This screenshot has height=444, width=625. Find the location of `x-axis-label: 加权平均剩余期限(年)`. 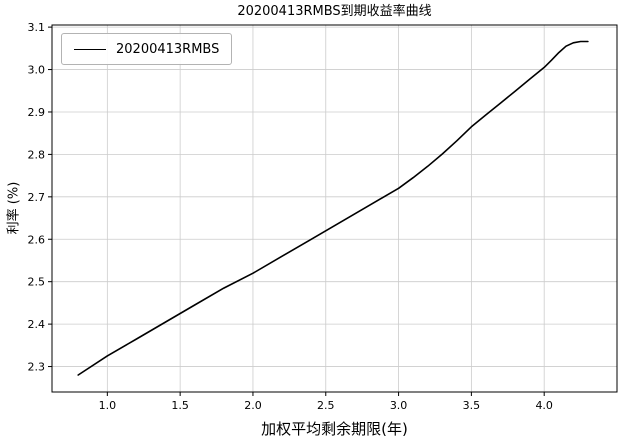

x-axis-label: 加权平均剩余期限(年) is located at coordinates (334, 429).